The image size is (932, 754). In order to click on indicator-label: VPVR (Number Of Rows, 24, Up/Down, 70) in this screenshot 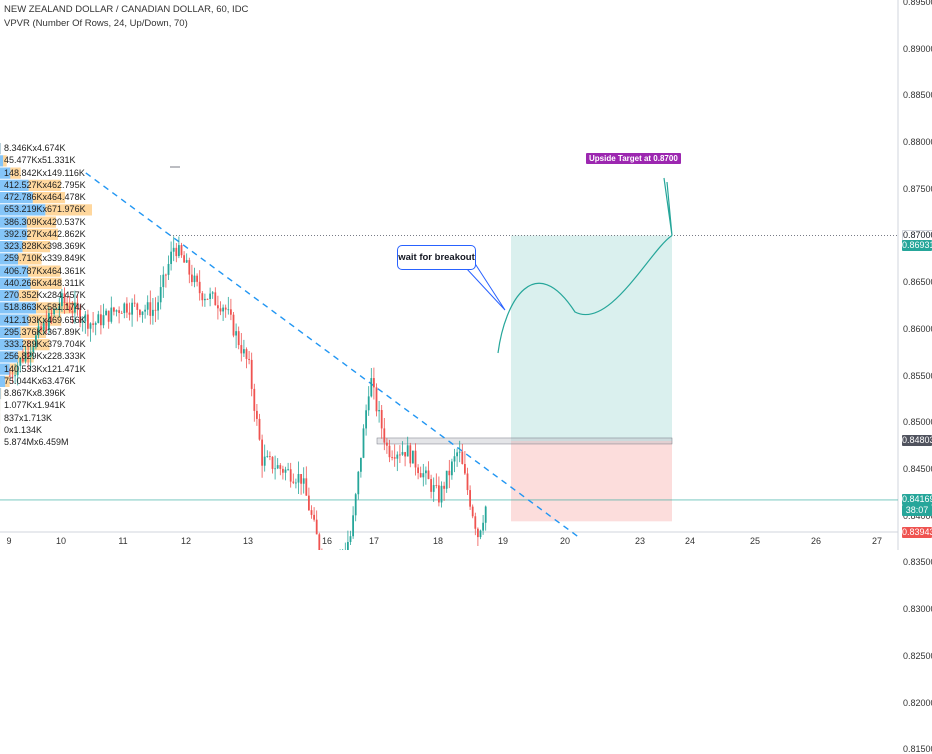, I will do `click(96, 23)`.